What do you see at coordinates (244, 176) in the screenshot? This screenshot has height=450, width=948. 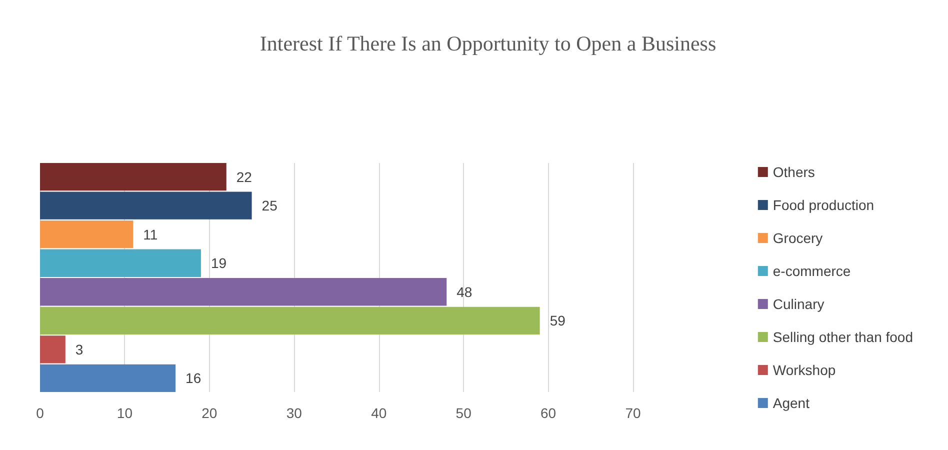 I see `data-label: 22` at bounding box center [244, 176].